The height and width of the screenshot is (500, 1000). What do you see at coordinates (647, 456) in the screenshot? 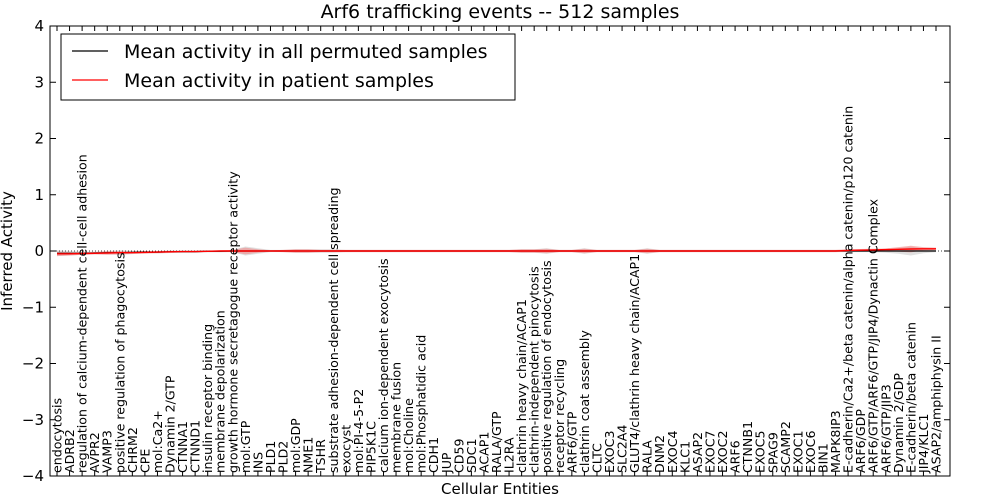
I see `category-label: RALA` at bounding box center [647, 456].